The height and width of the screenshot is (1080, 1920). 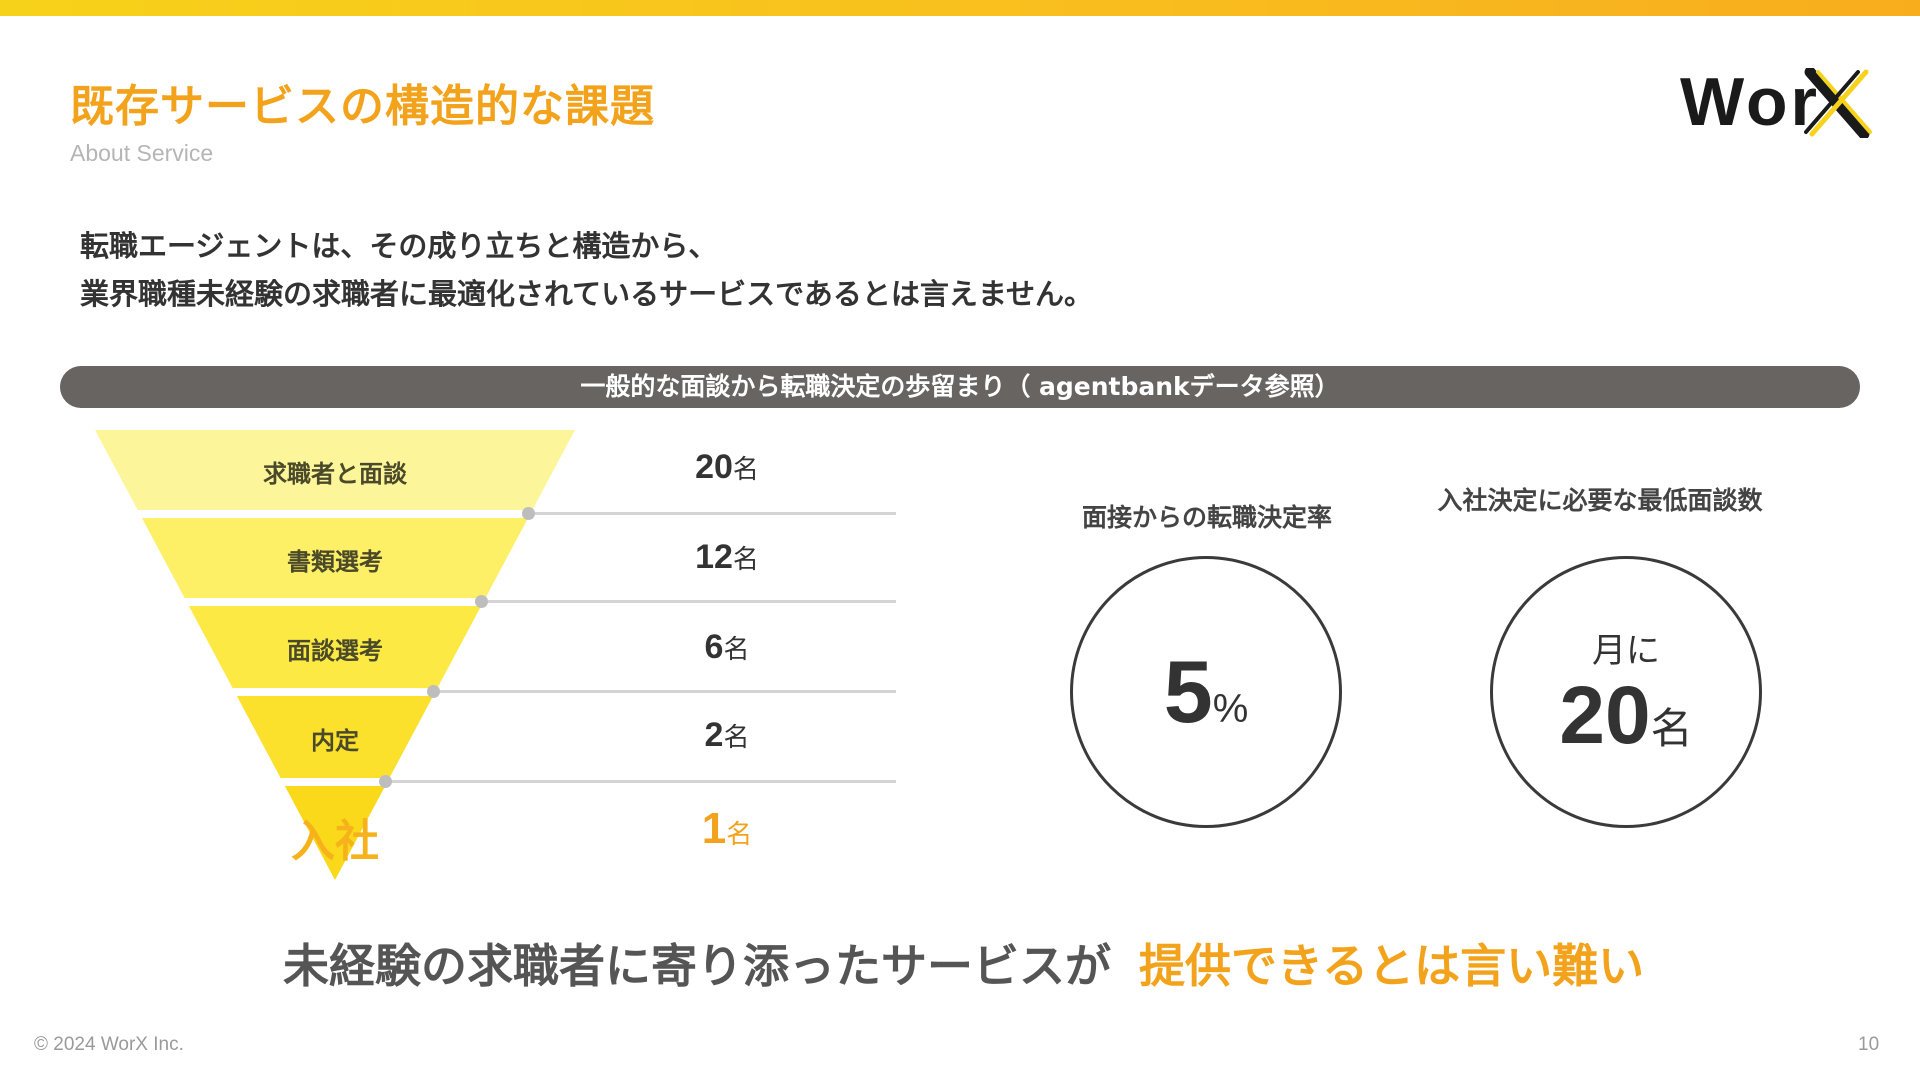 What do you see at coordinates (1188, 691) in the screenshot?
I see `rate-value: 5` at bounding box center [1188, 691].